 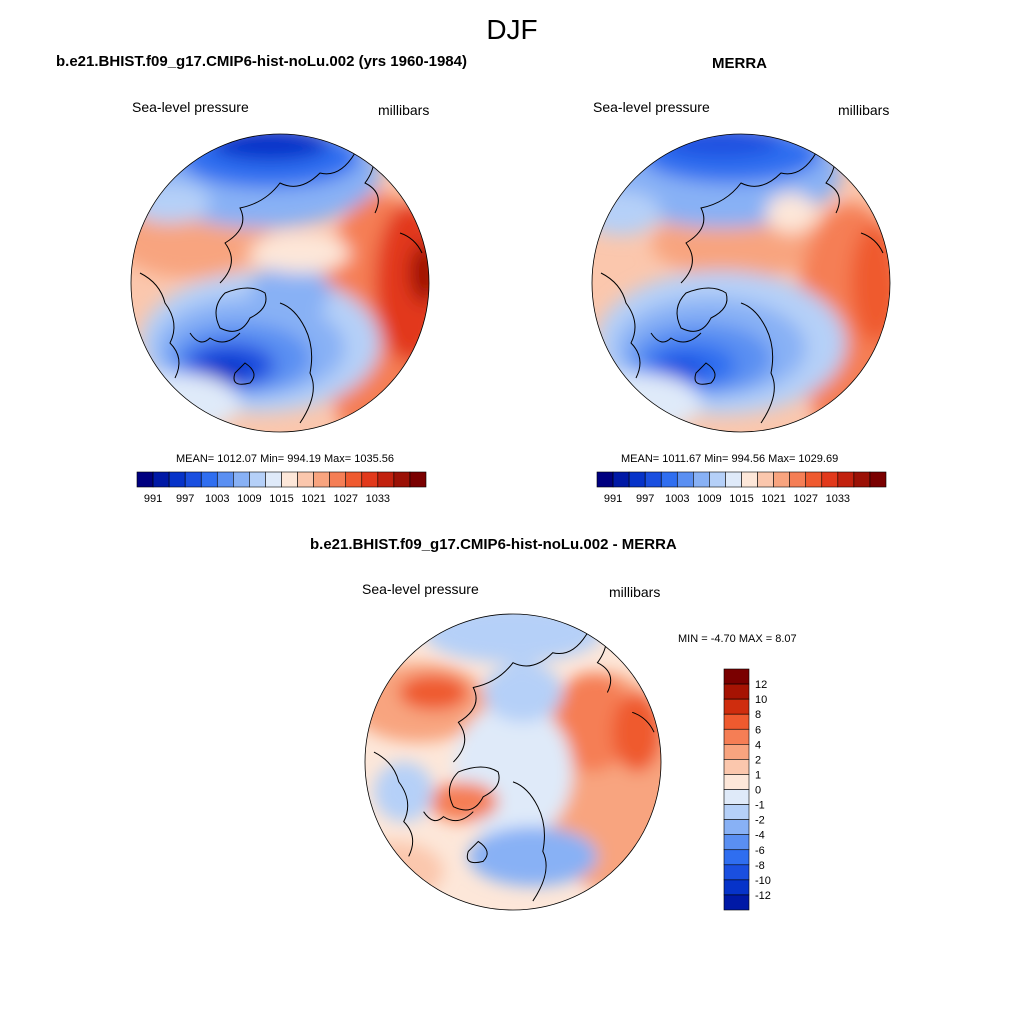 What do you see at coordinates (864, 110) in the screenshot?
I see `panel-2-units-label: millibars` at bounding box center [864, 110].